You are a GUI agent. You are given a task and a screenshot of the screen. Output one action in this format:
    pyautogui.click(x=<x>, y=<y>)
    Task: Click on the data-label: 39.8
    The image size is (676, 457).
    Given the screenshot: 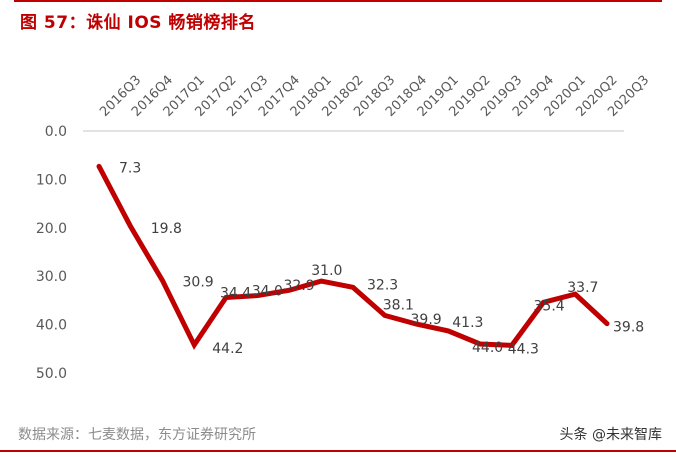 What is the action you would take?
    pyautogui.click(x=628, y=328)
    